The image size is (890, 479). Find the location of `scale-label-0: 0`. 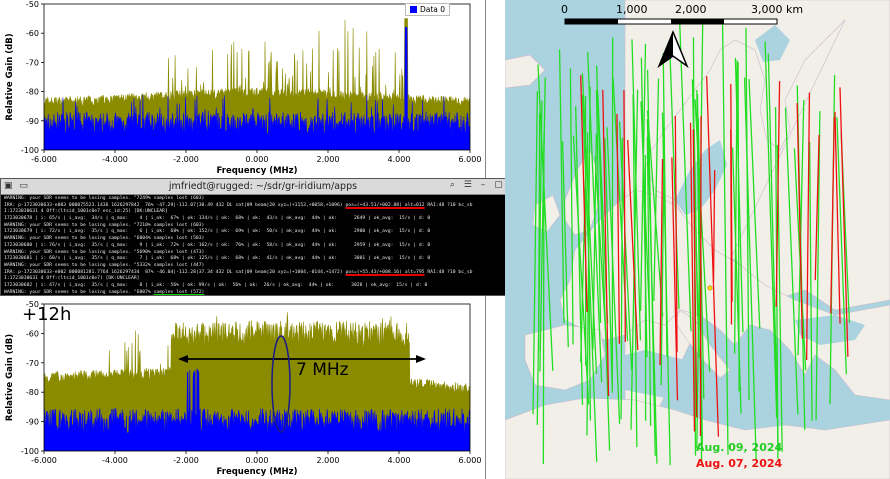

scale-label-0: 0 is located at coordinates (564, 9).